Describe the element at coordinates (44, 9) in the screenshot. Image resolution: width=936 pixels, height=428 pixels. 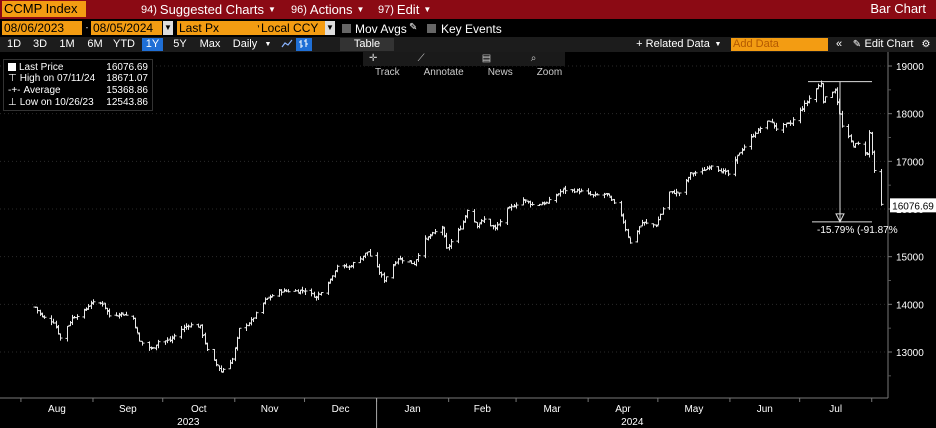
I see `ticker-field: CCMP Index` at that location.